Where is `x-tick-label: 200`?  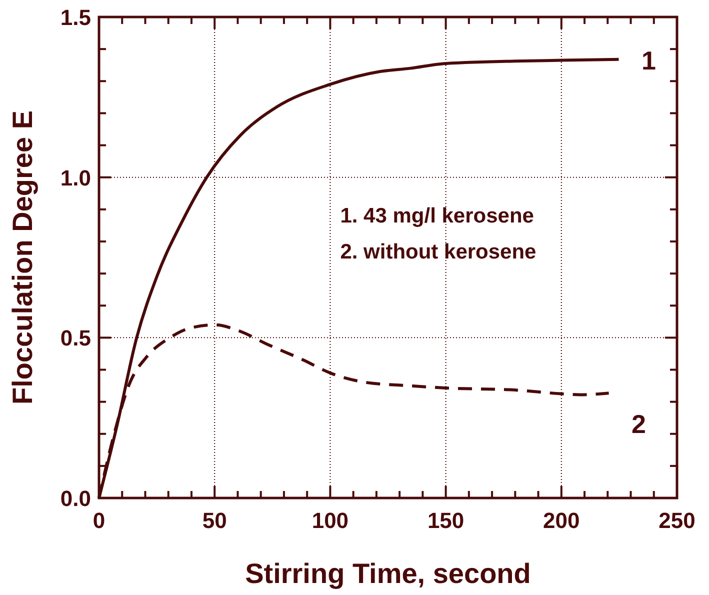
x-tick-label: 200 is located at coordinates (561, 520).